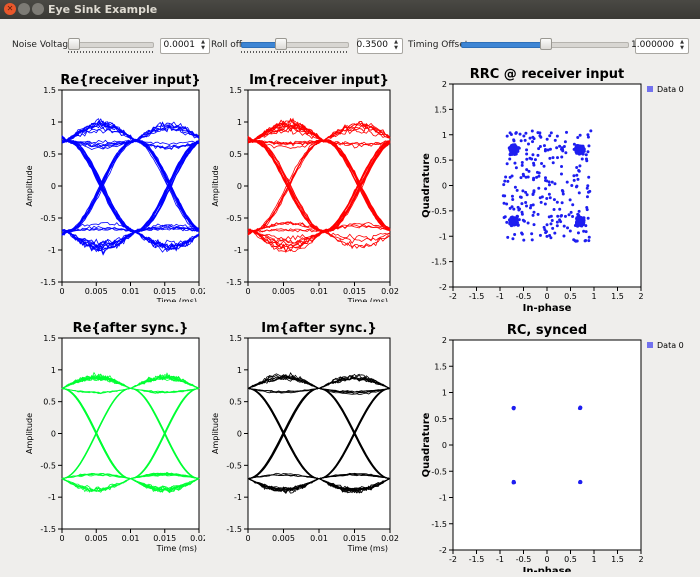  I want to click on roll-off-label: Roll off, so click(226, 45).